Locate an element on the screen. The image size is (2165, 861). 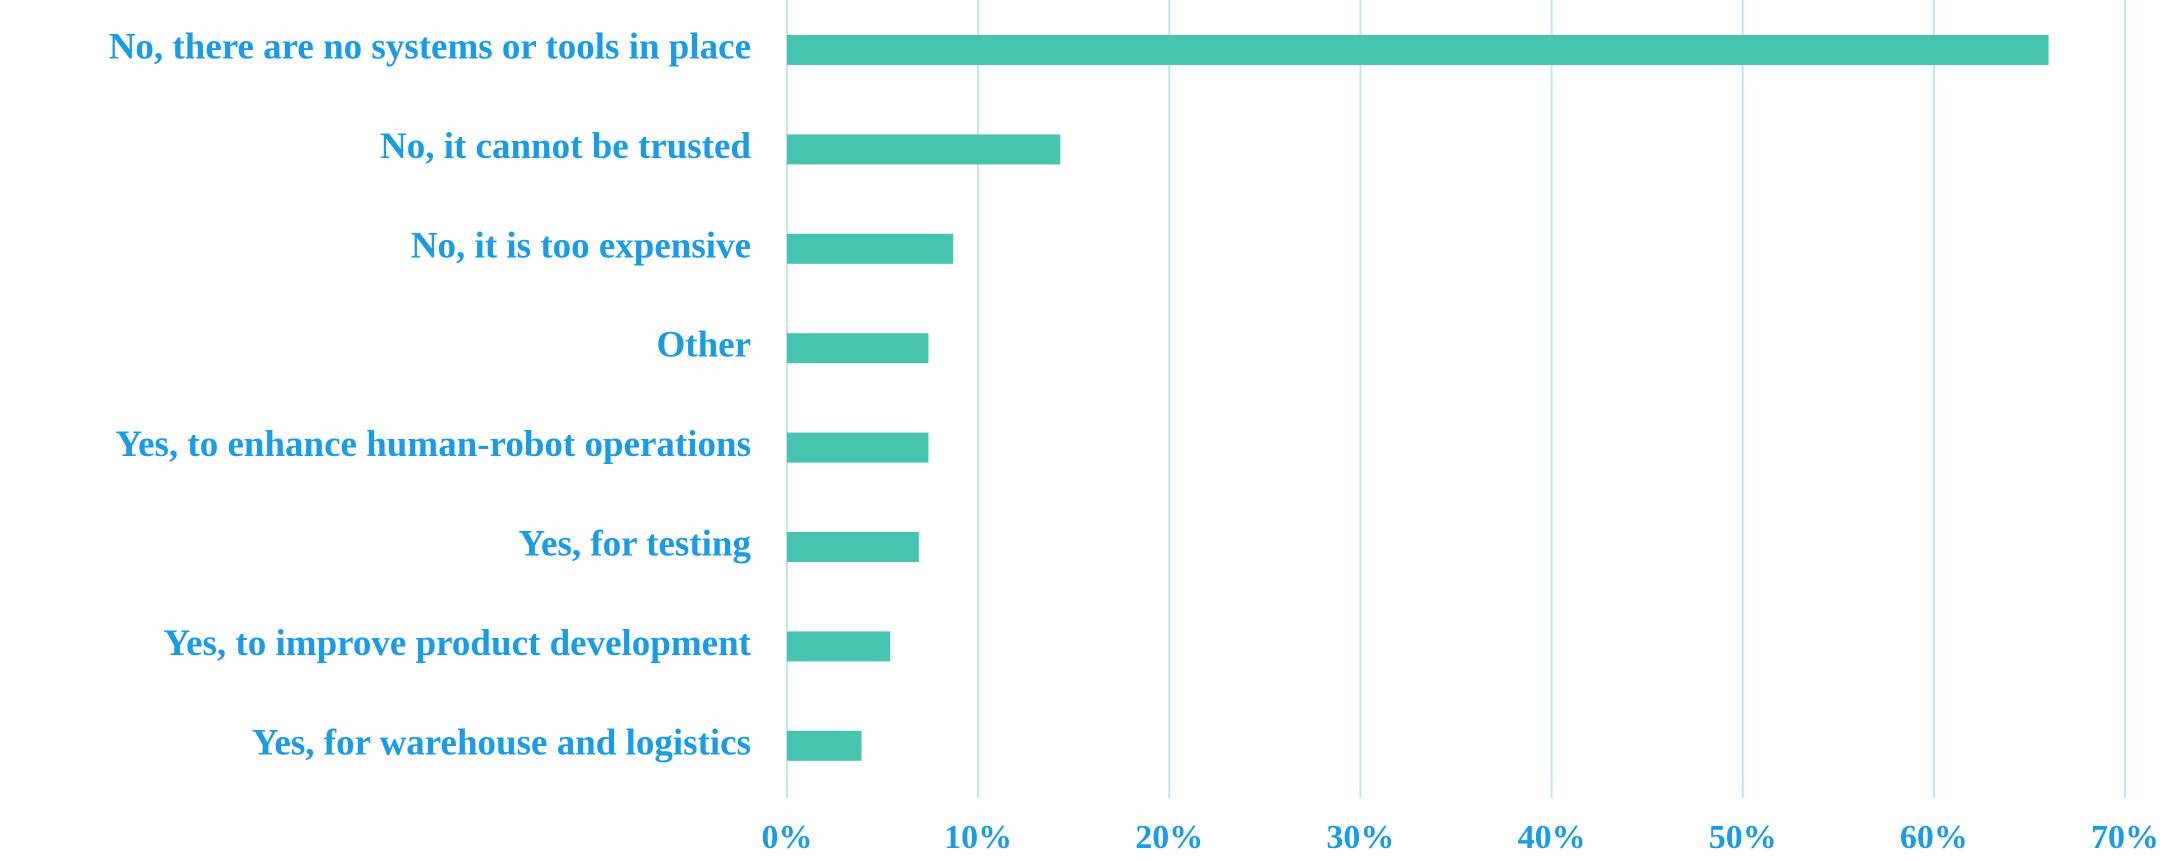
y-tick-label: No, it cannot be trusted is located at coordinates (565, 146).